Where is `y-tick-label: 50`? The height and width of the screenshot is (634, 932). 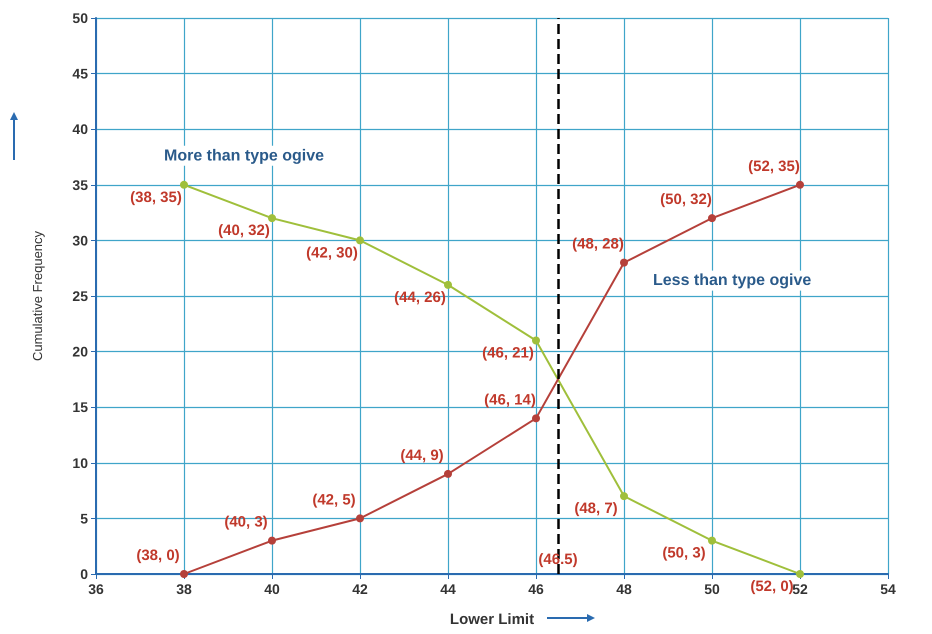 y-tick-label: 50 is located at coordinates (80, 18).